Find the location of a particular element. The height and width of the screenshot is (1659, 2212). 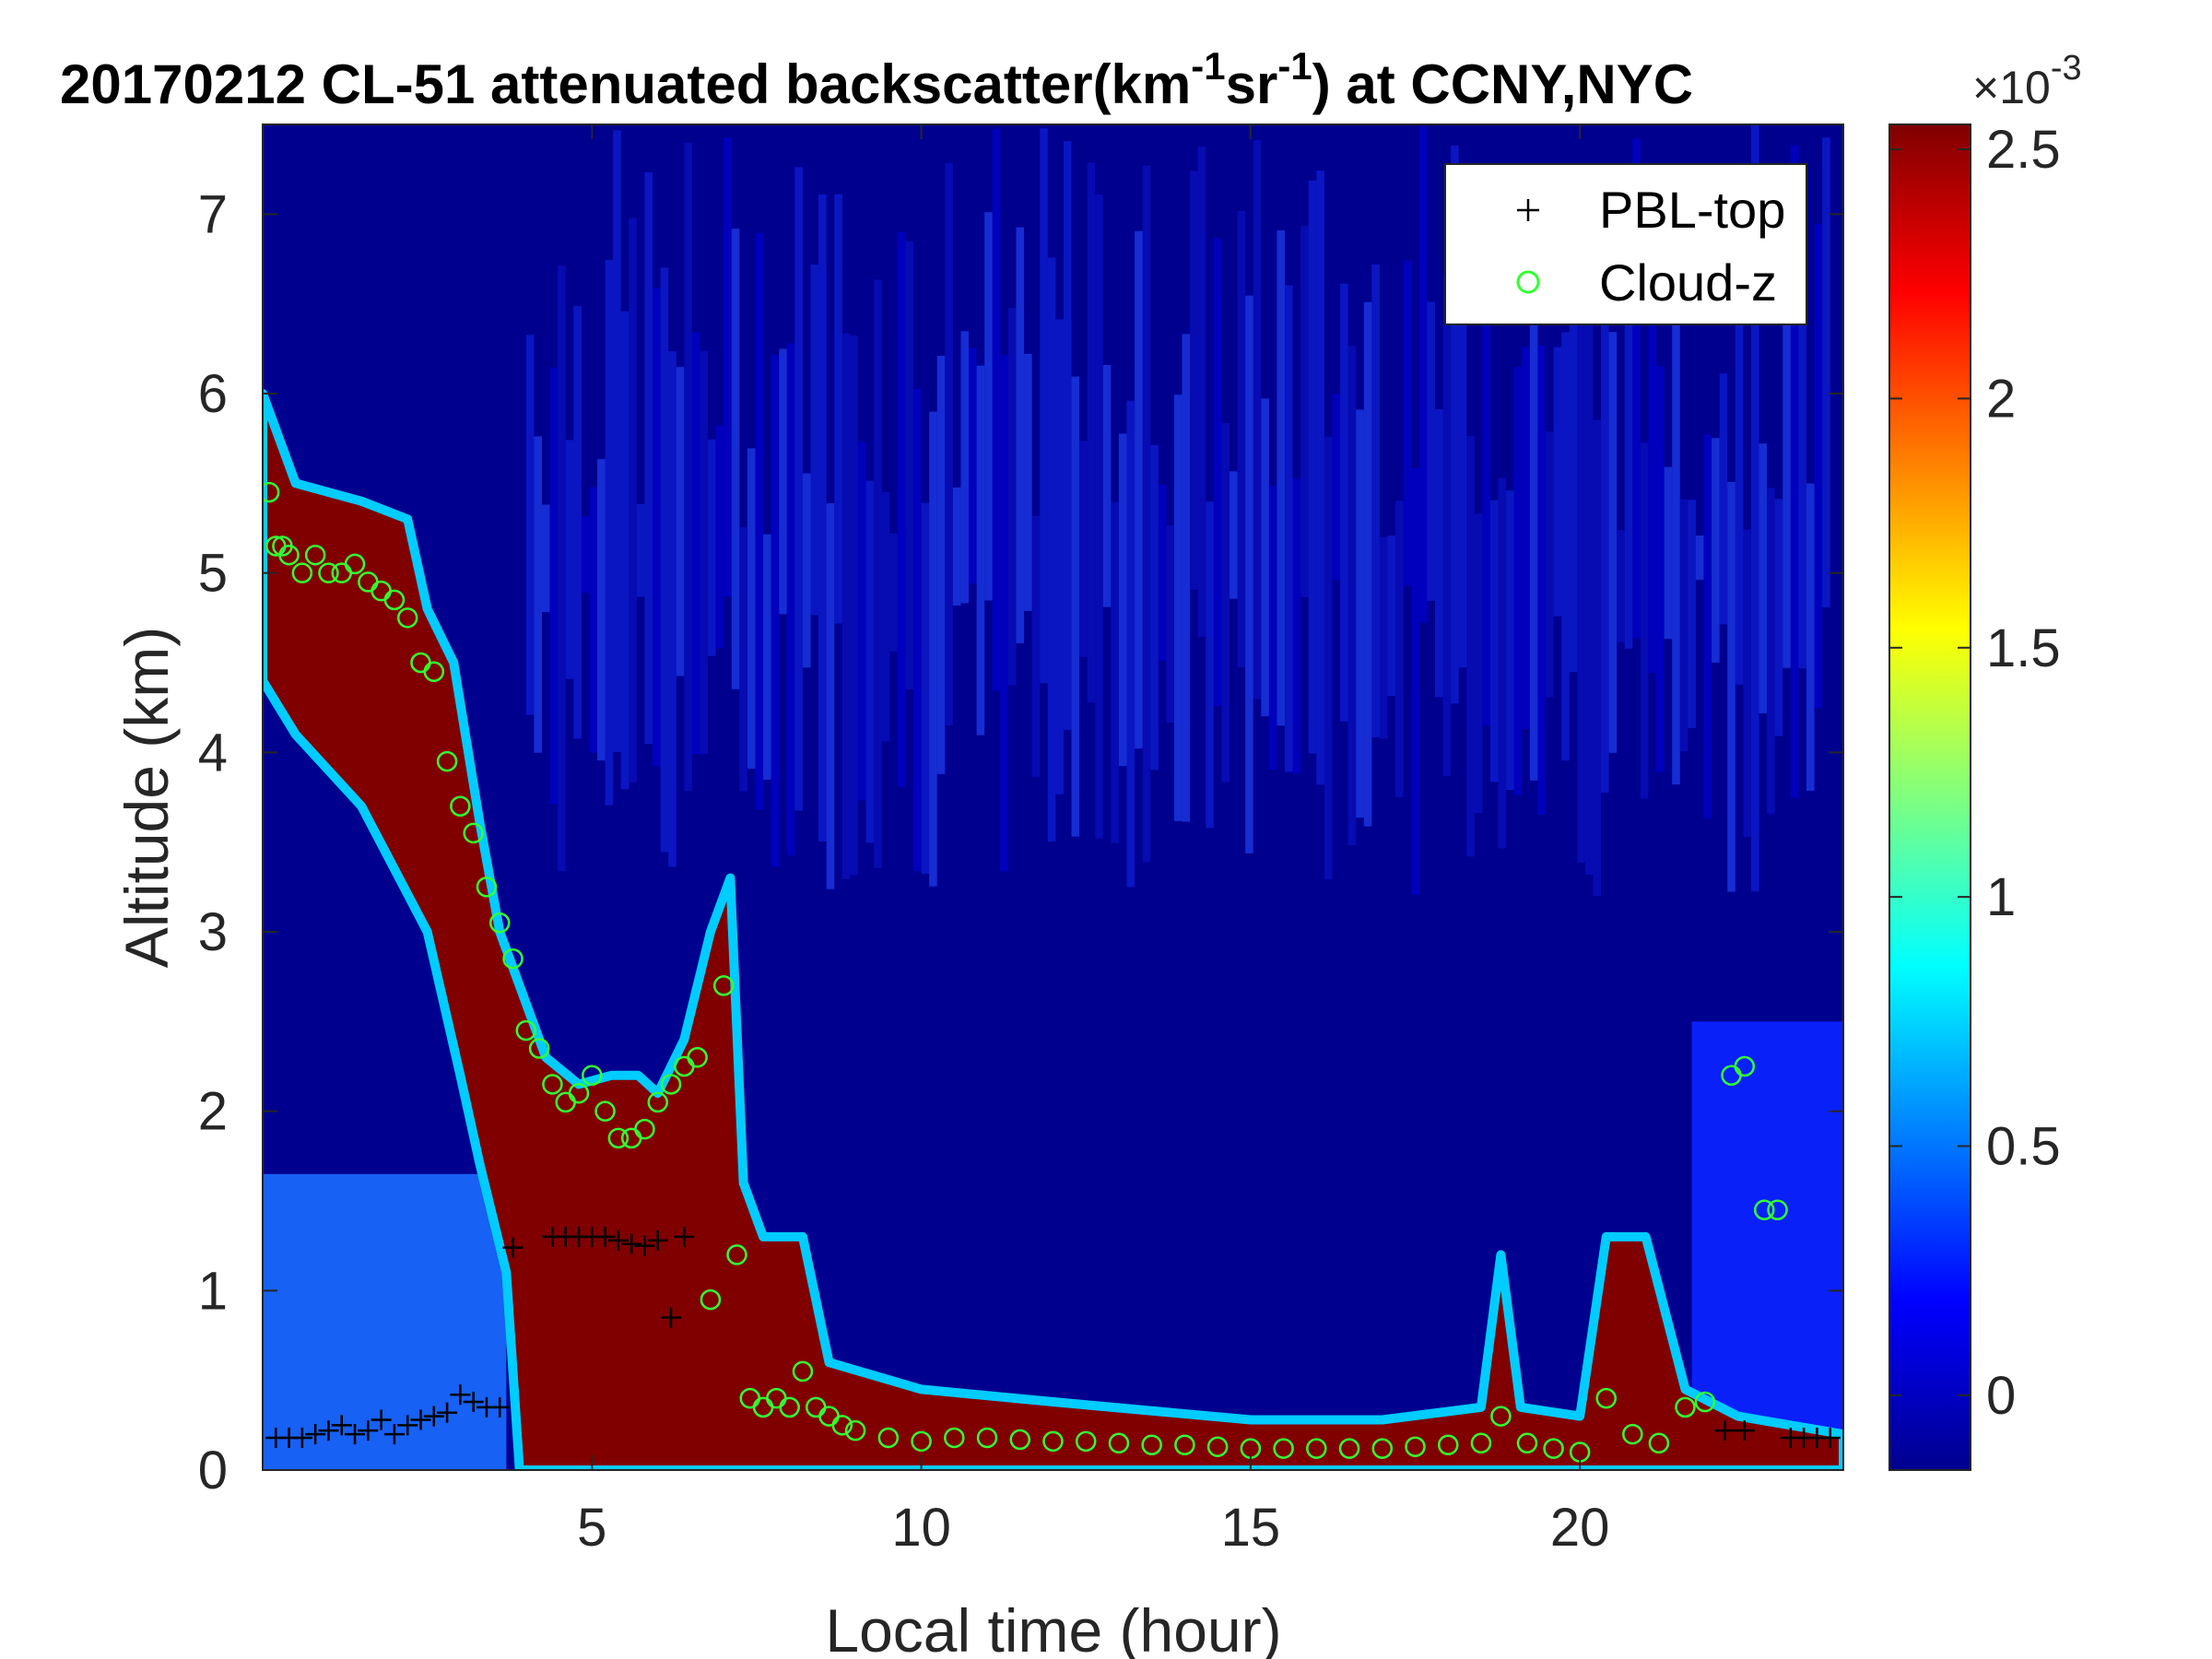

colorbar-ticks: 0 0.5 1 1.5 2 2.5 is located at coordinates (1975, 773).